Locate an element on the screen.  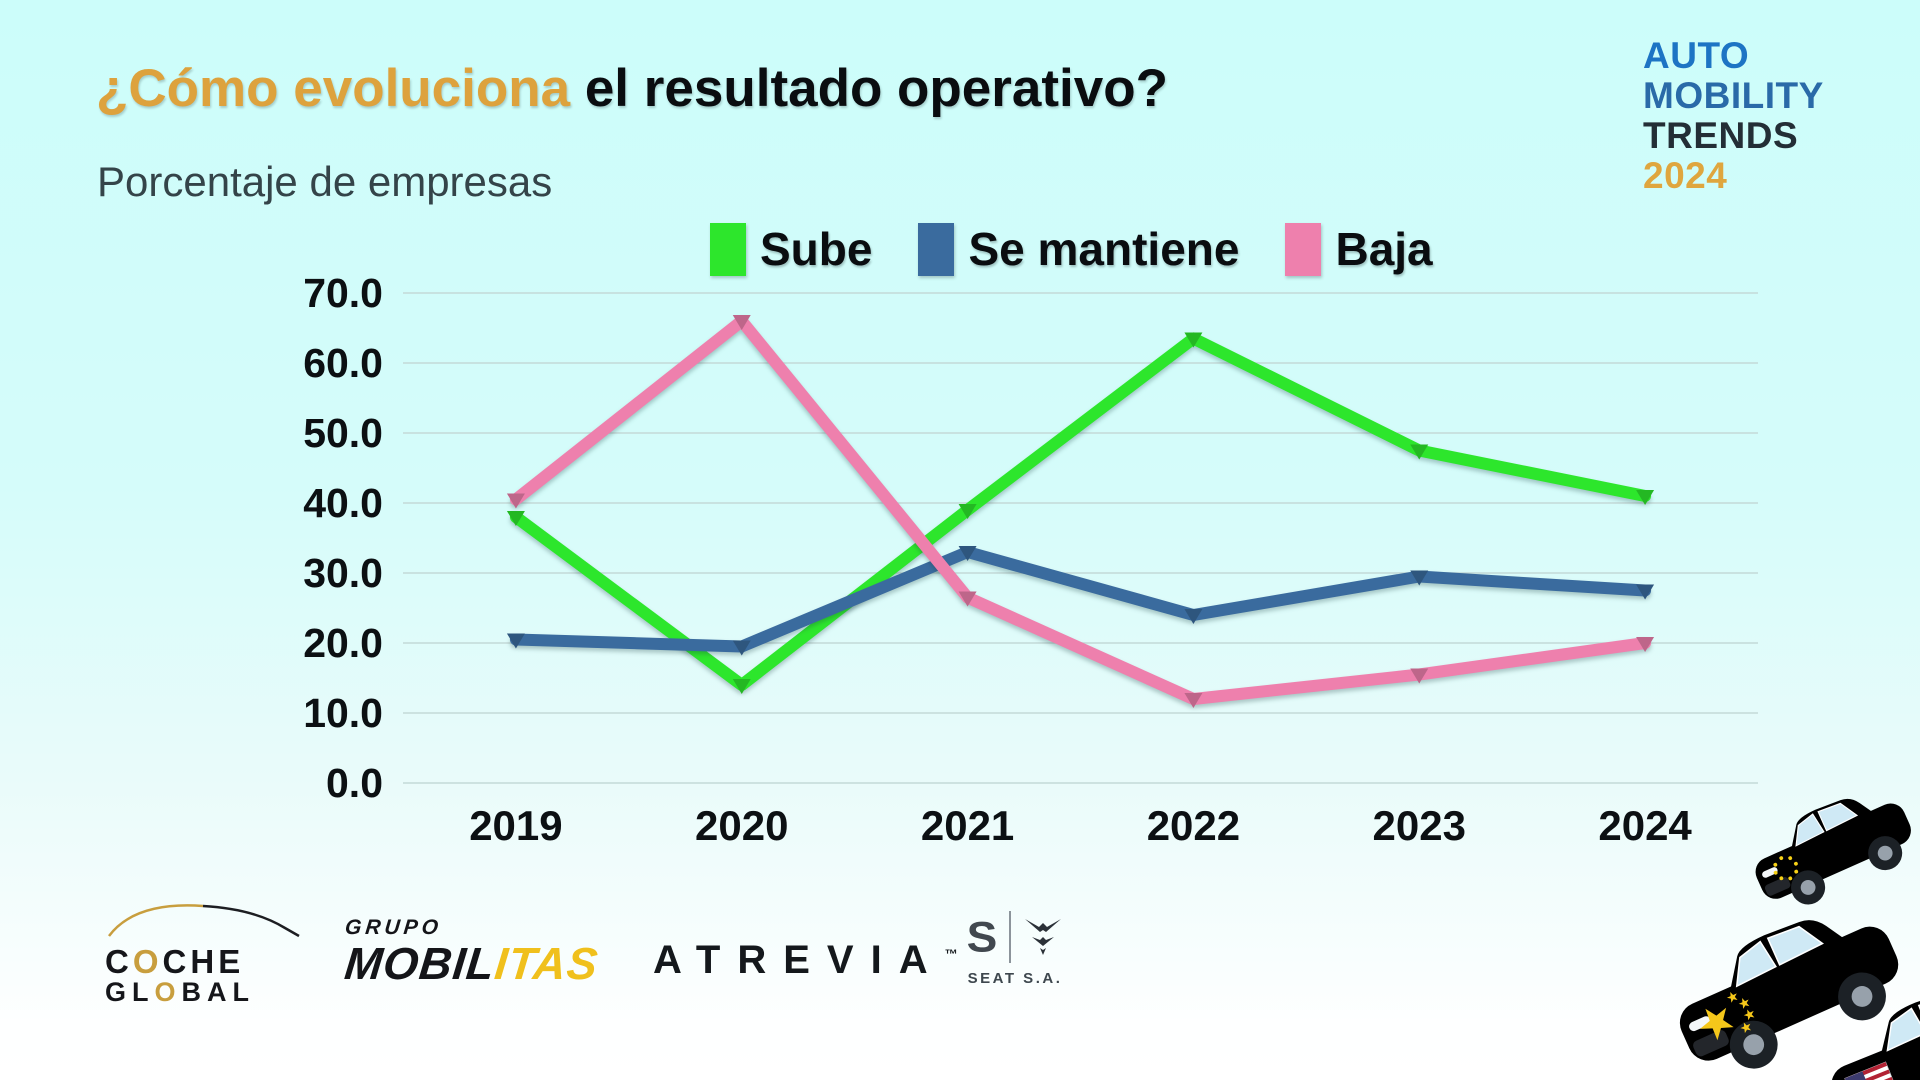
y-tick-label: 20.0 is located at coordinates (343, 643).